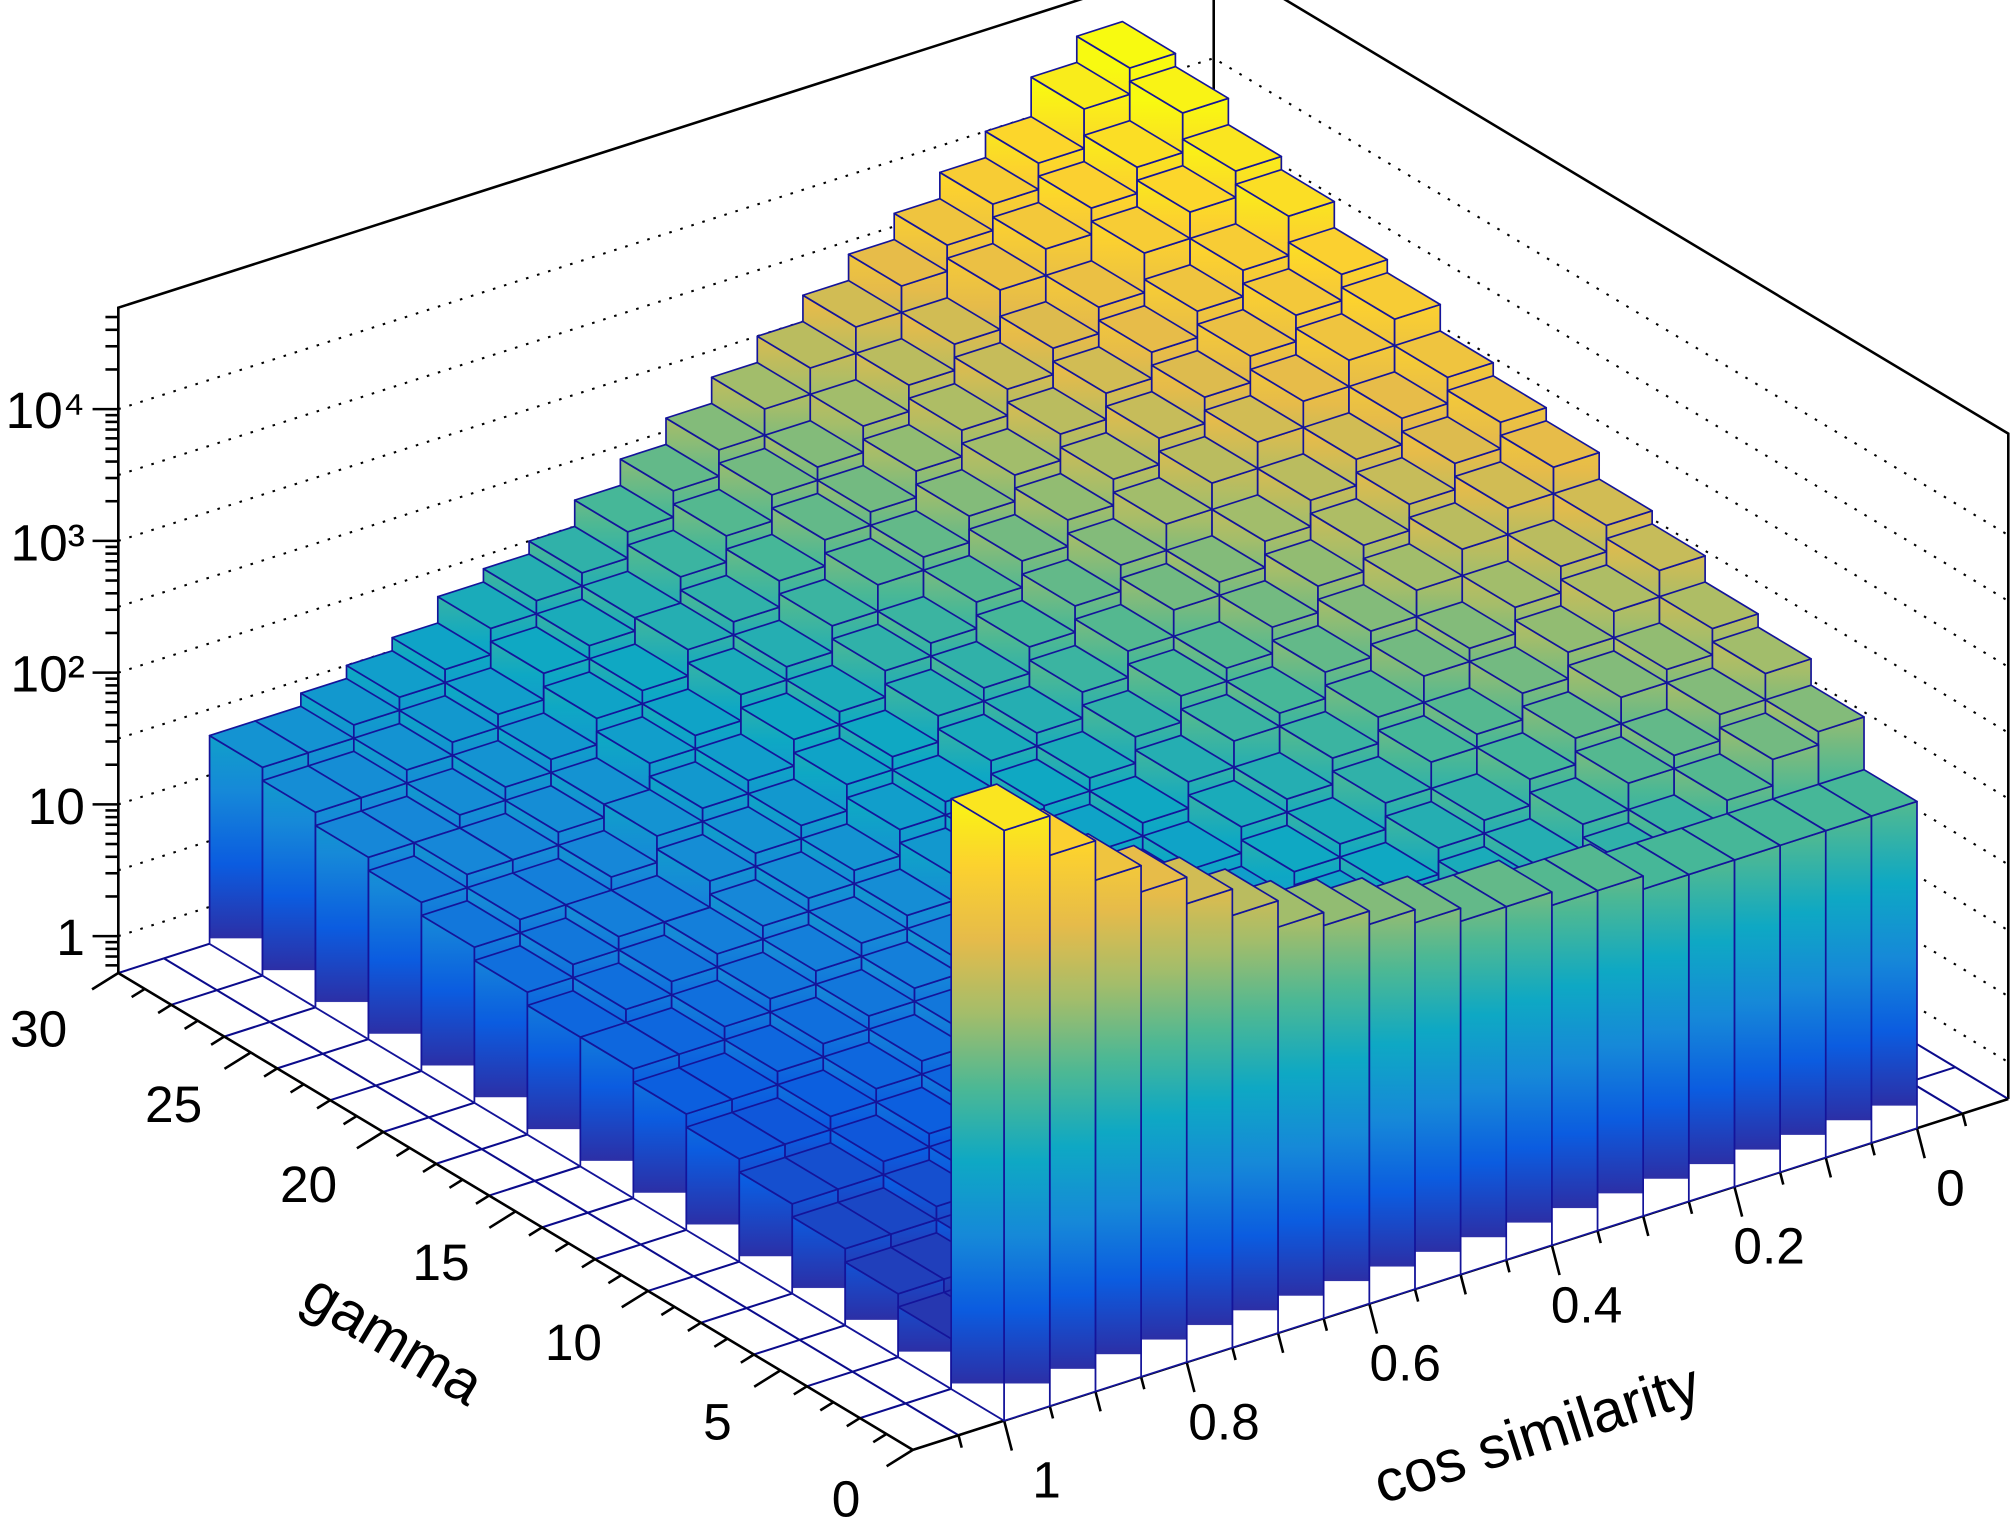 This screenshot has width=2016, height=1518. Describe the element at coordinates (1768, 1246) in the screenshot. I see `cos-tick-label: 0.2` at that location.